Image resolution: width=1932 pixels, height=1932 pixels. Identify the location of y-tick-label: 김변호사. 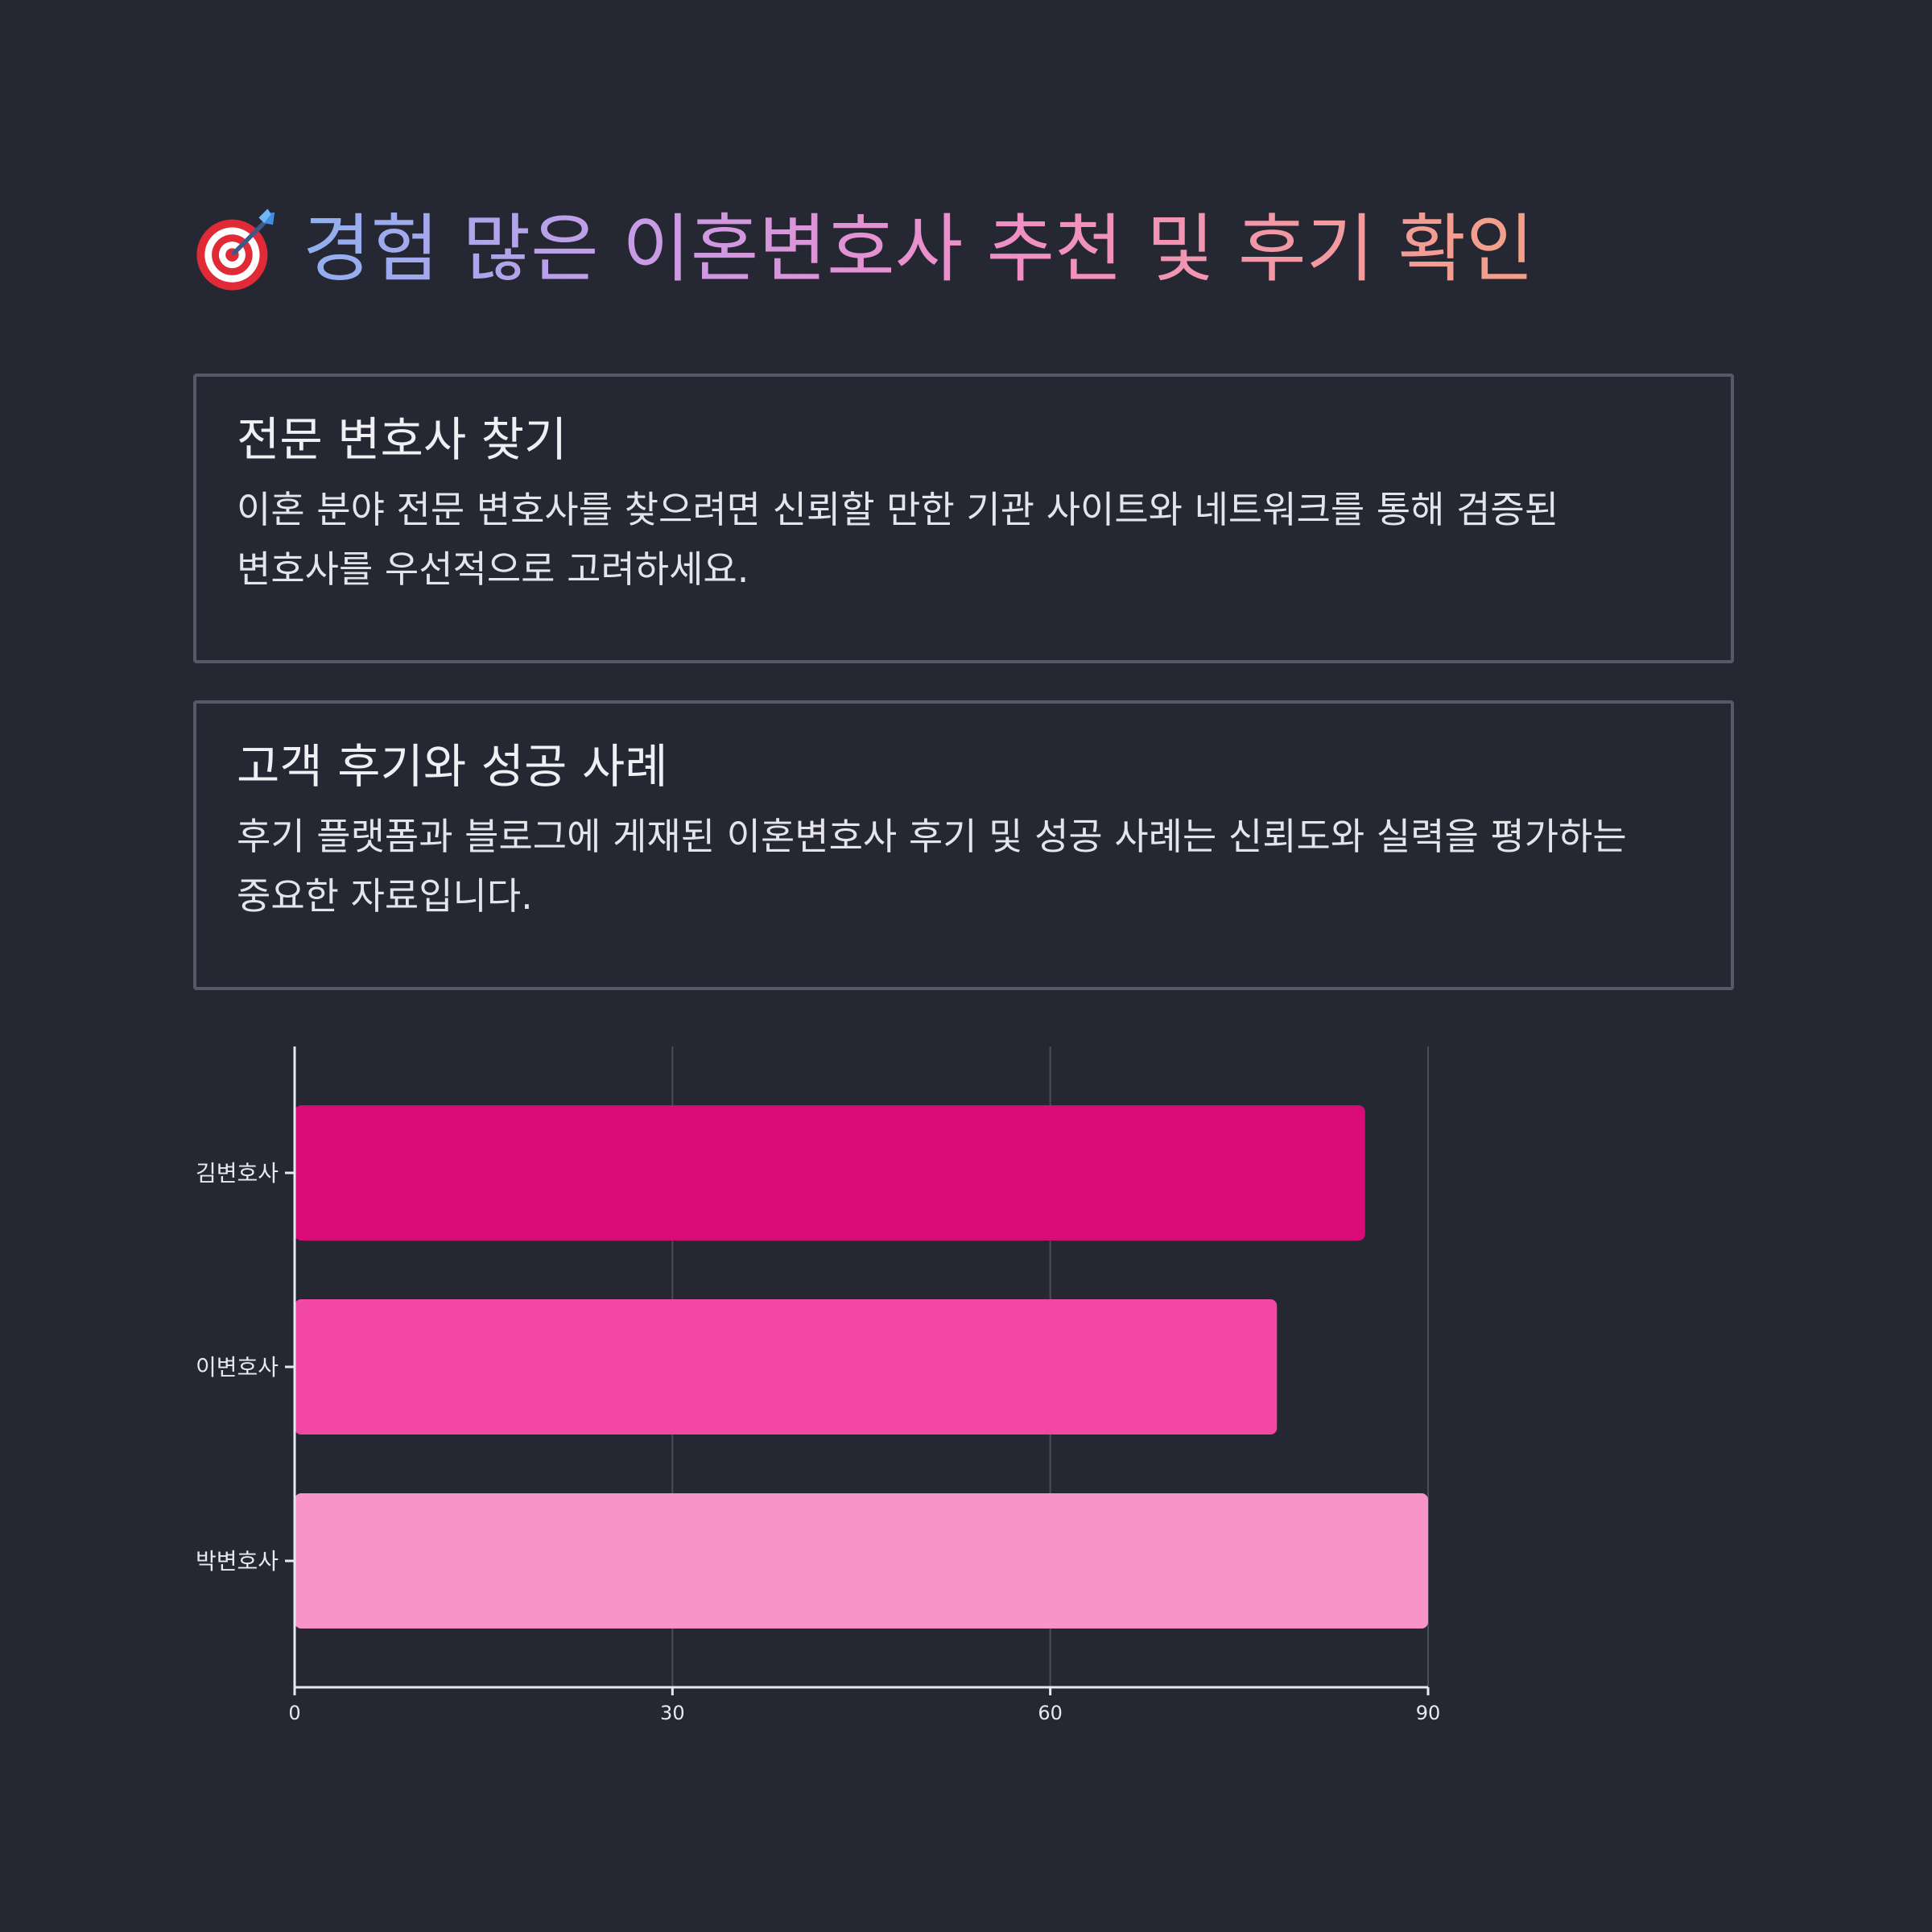
(237, 1173).